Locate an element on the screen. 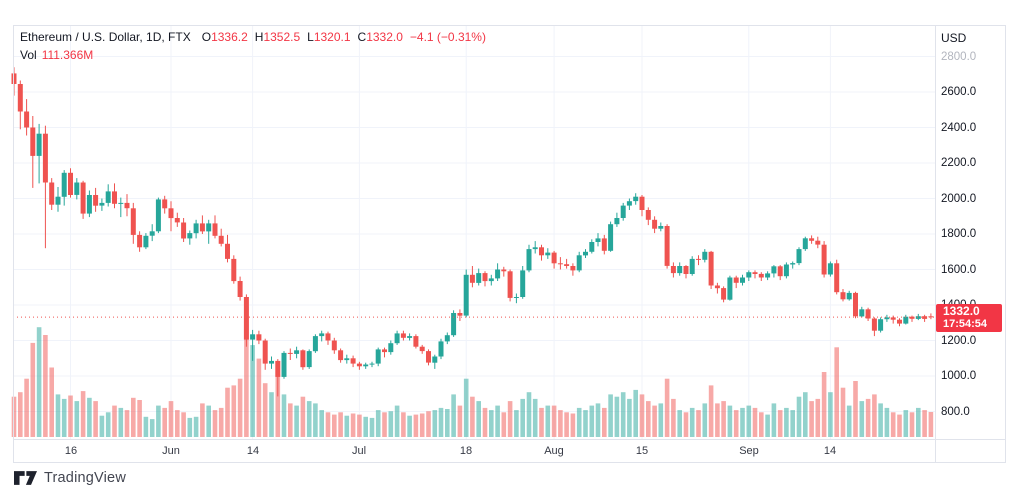 This screenshot has width=1012, height=498. volume-value: 111.366M is located at coordinates (67, 55).